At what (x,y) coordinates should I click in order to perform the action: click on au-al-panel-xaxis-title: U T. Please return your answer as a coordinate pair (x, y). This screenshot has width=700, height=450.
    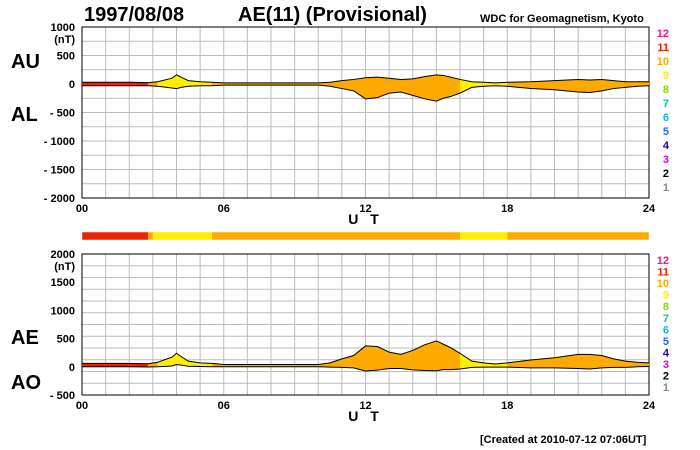
    Looking at the image, I should click on (365, 219).